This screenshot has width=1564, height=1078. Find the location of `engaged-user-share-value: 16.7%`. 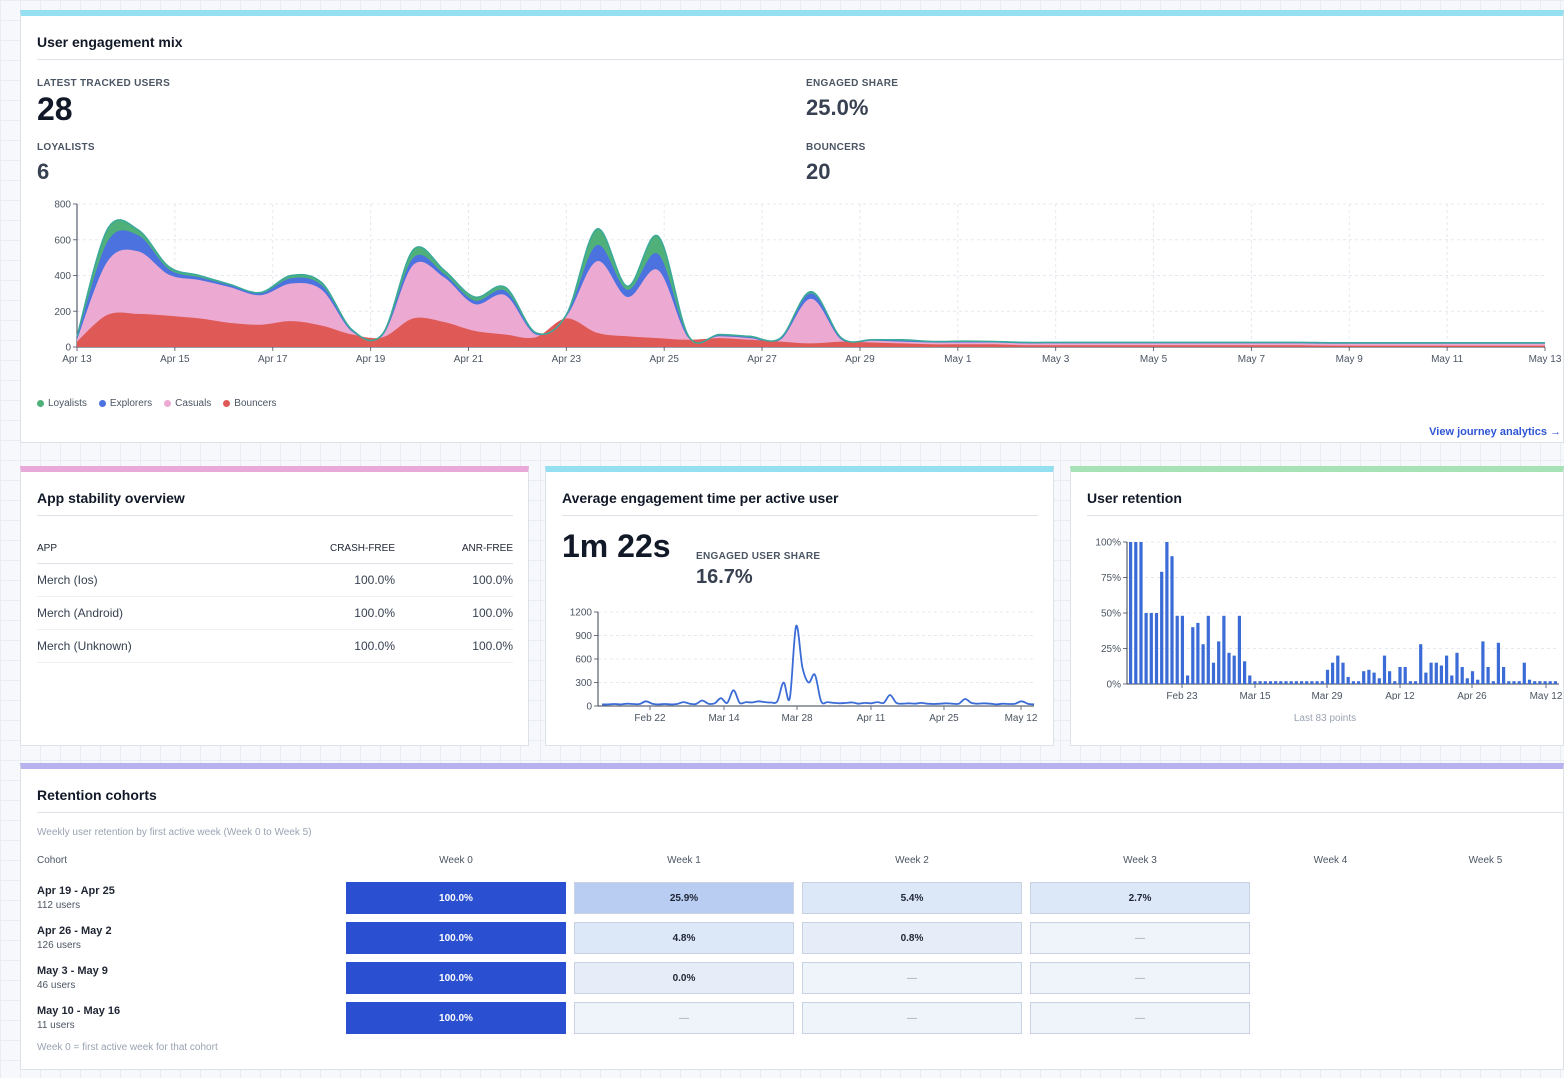

engaged-user-share-value: 16.7% is located at coordinates (724, 577).